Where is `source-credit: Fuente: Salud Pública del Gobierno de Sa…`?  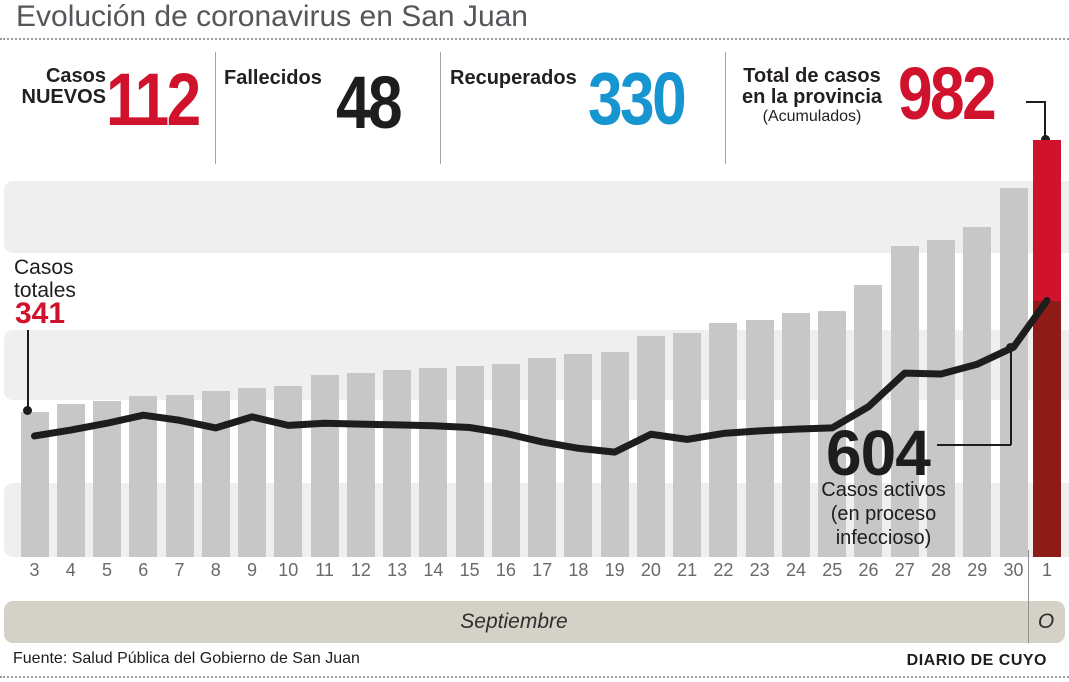 source-credit: Fuente: Salud Pública del Gobierno de Sa… is located at coordinates (186, 658).